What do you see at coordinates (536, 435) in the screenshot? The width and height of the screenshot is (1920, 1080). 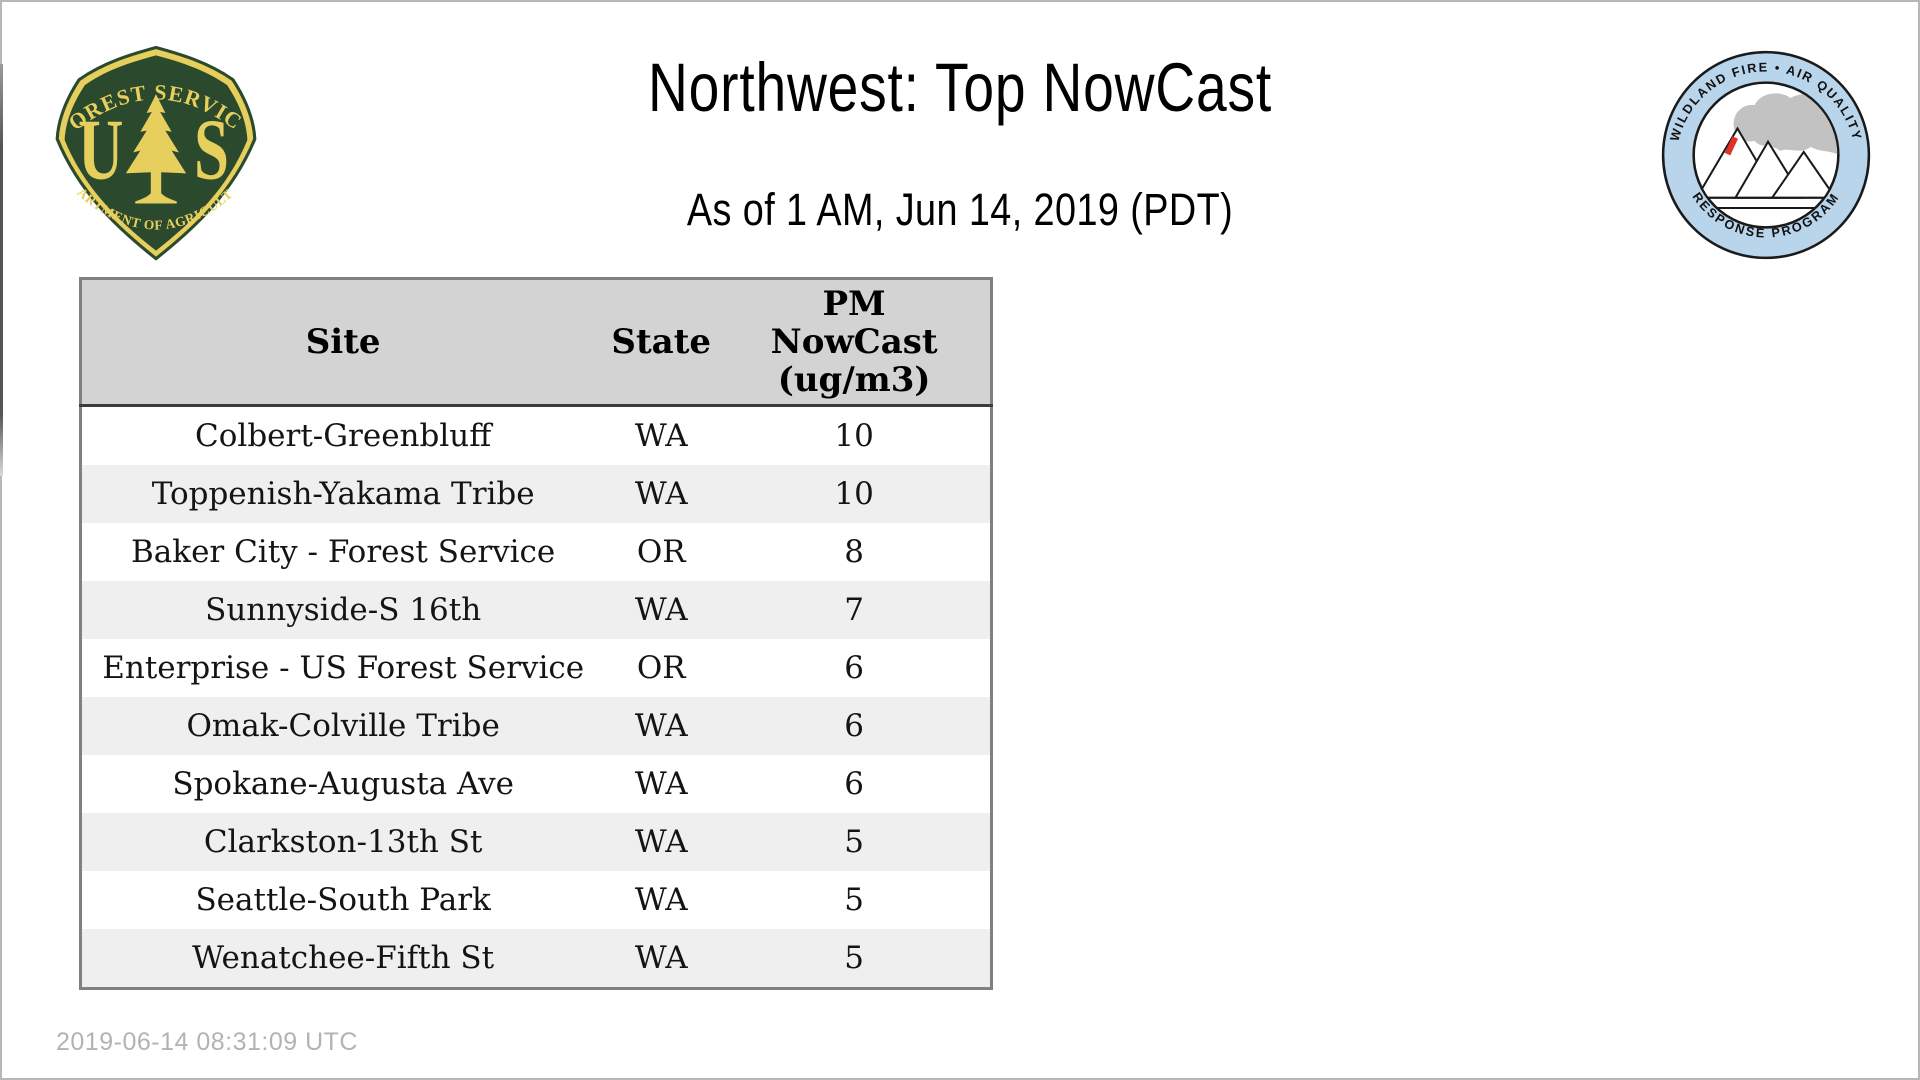 I see `table-row: Colbert-Greenbluff WA 10` at bounding box center [536, 435].